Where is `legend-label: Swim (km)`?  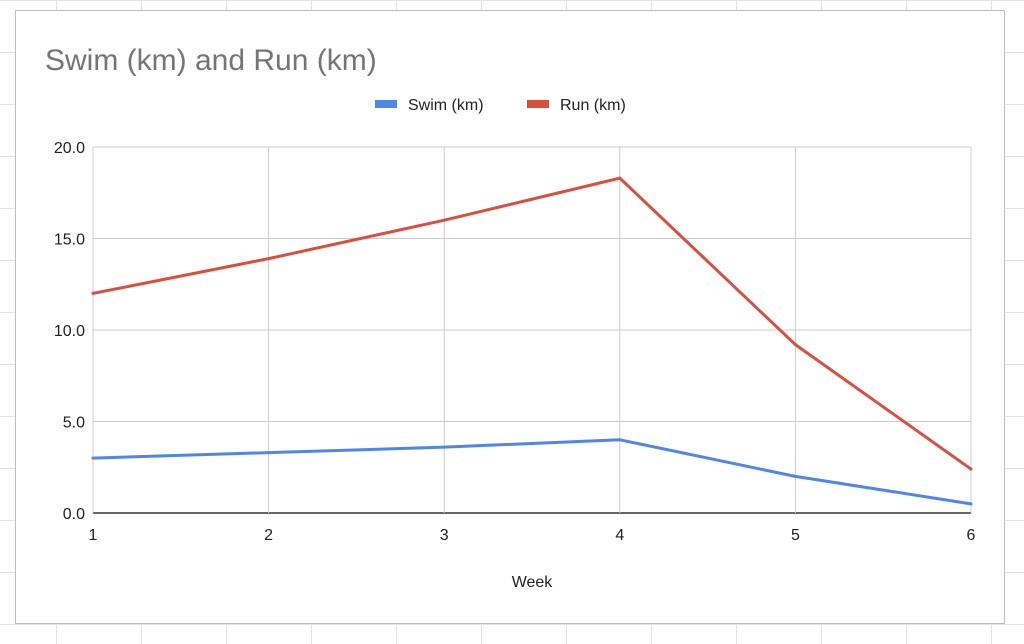 legend-label: Swim (km) is located at coordinates (446, 105).